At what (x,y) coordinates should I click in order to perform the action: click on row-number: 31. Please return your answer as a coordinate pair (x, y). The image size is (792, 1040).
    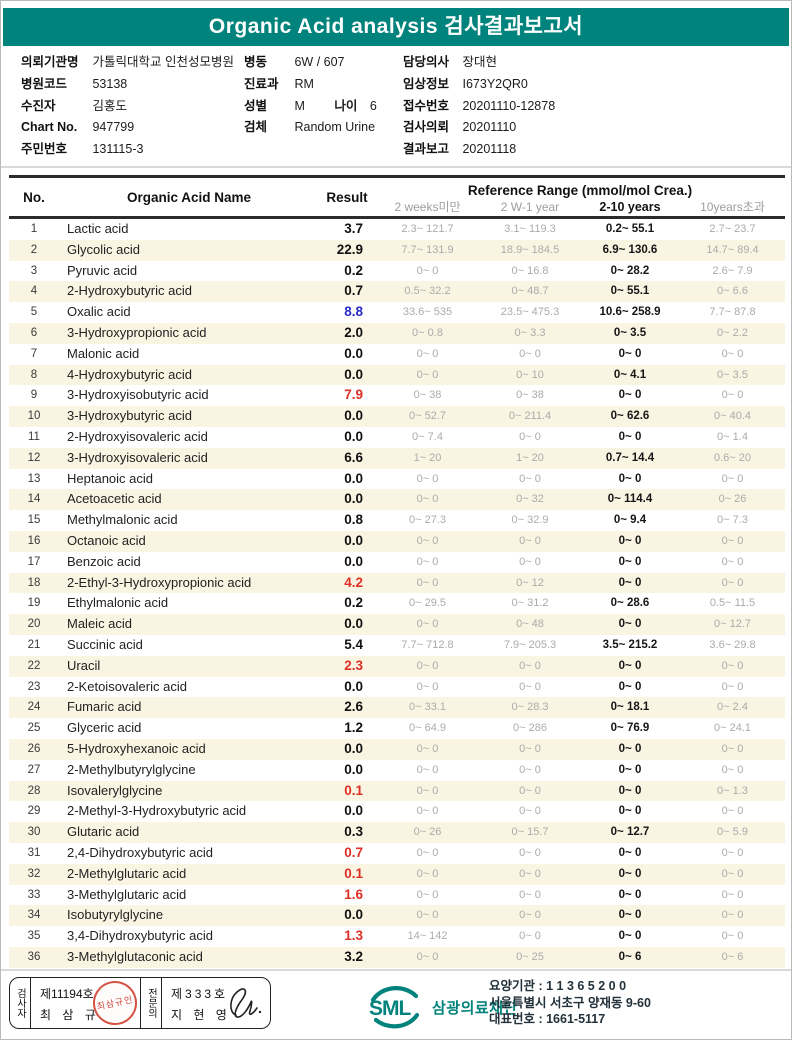
    Looking at the image, I should click on (34, 852).